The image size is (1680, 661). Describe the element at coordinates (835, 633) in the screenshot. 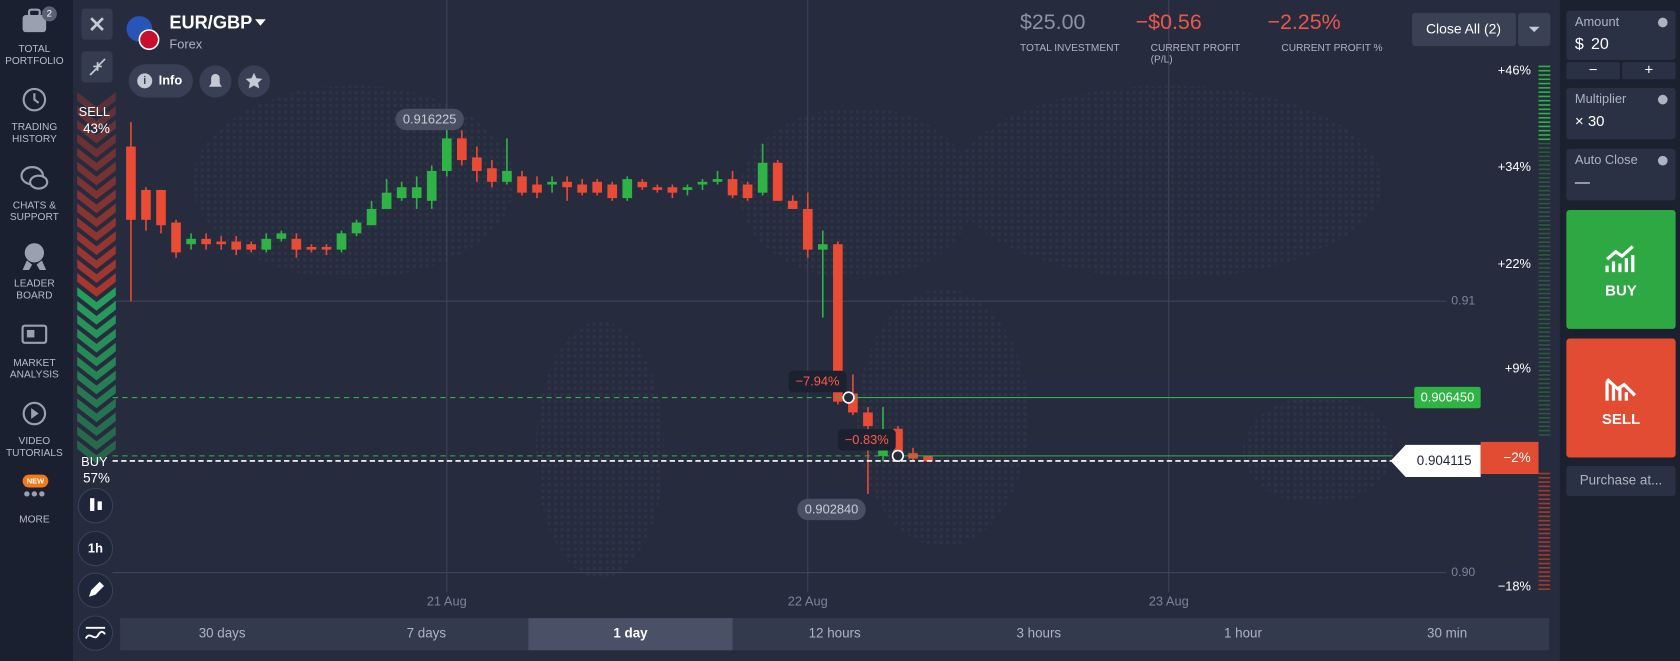

I see `period-button: 12 hours` at that location.